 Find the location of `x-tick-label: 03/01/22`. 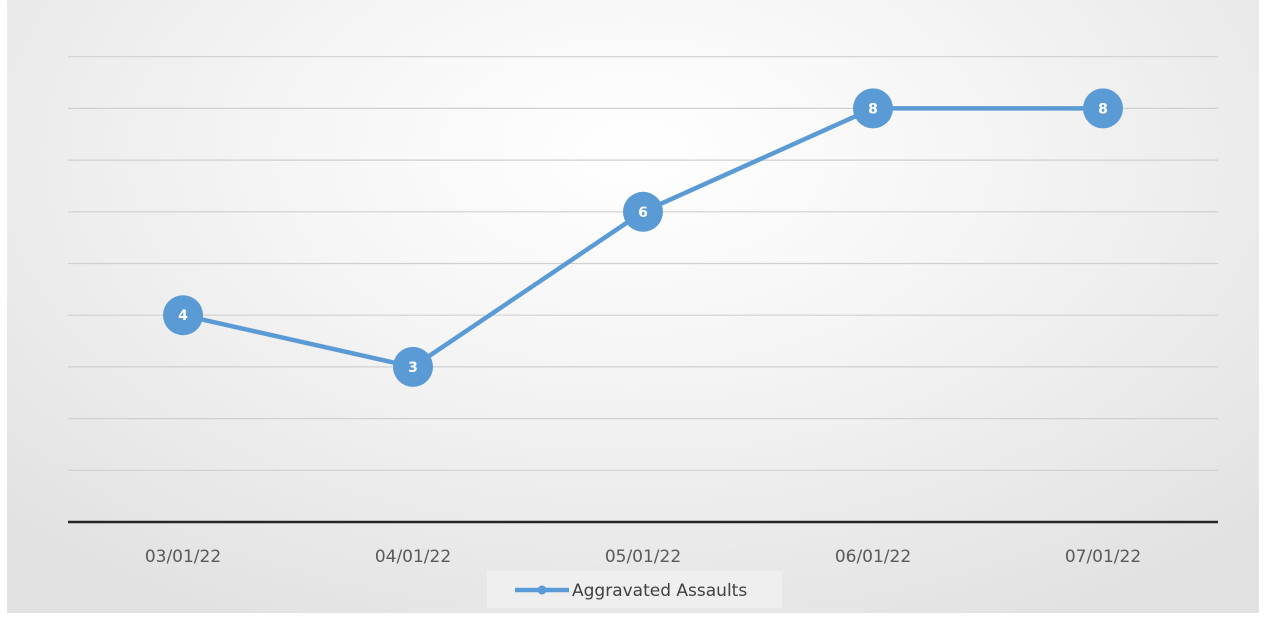

x-tick-label: 03/01/22 is located at coordinates (183, 557).